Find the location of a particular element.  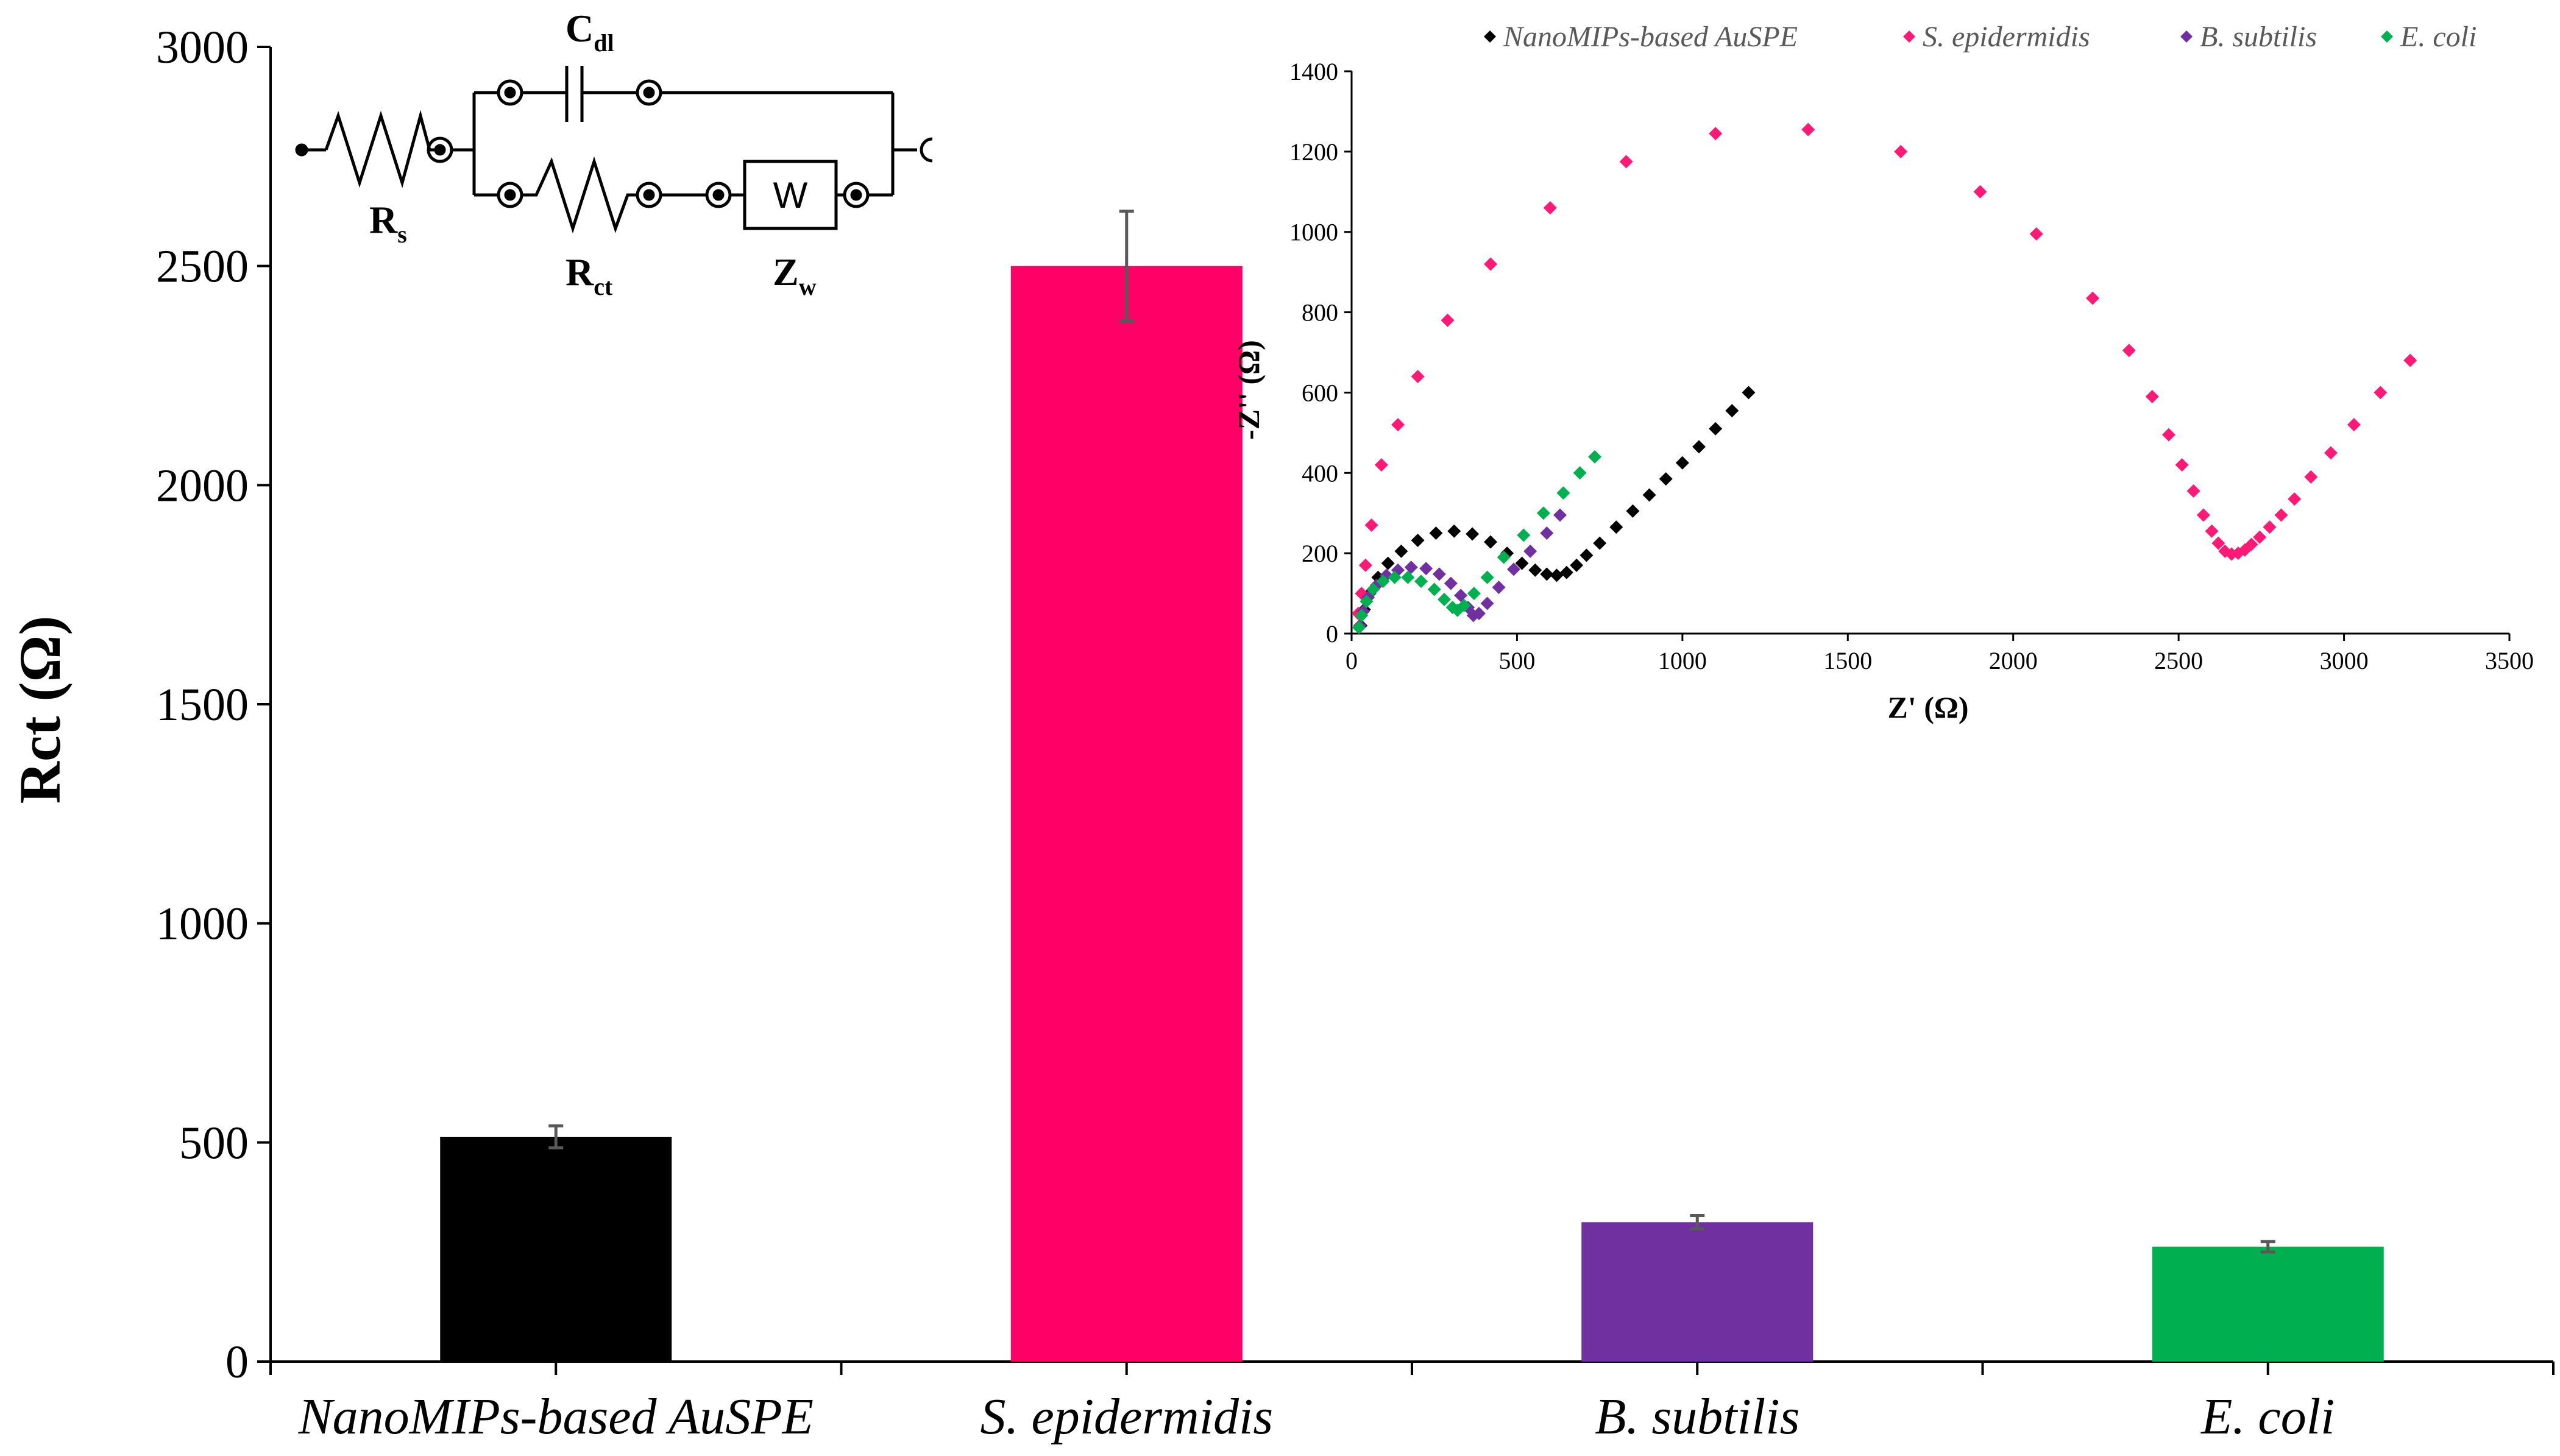

error-bar-nanomips-based-auspe is located at coordinates (556, 1137).